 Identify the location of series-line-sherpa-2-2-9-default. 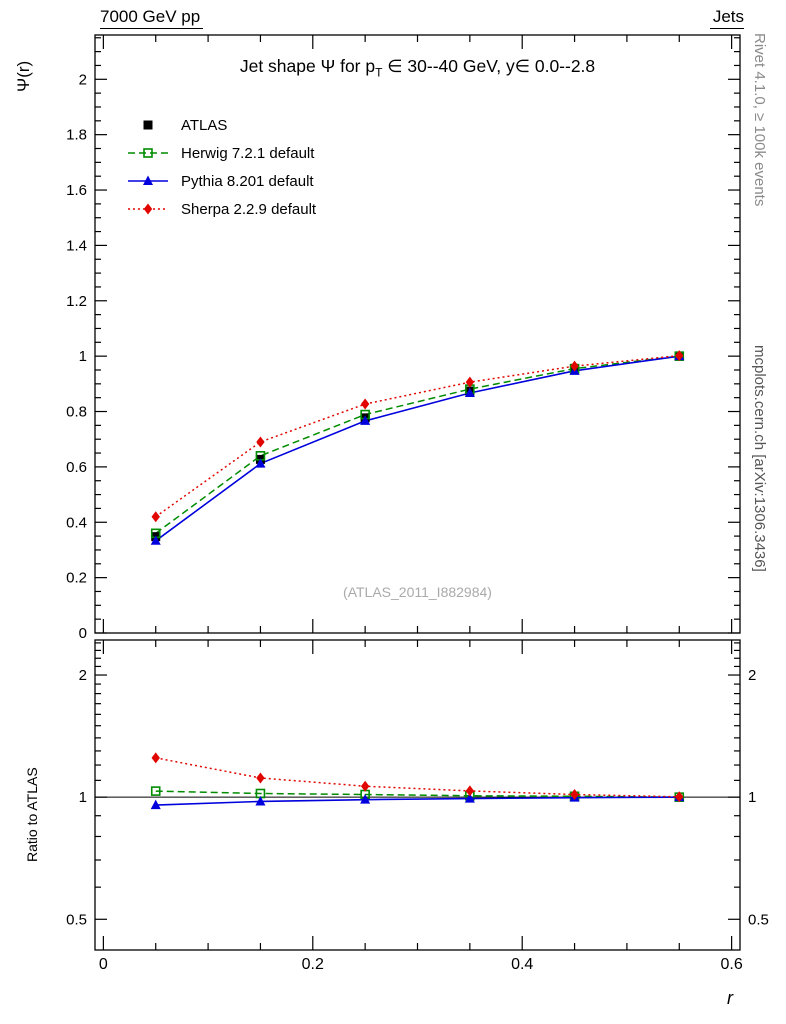
(417, 436).